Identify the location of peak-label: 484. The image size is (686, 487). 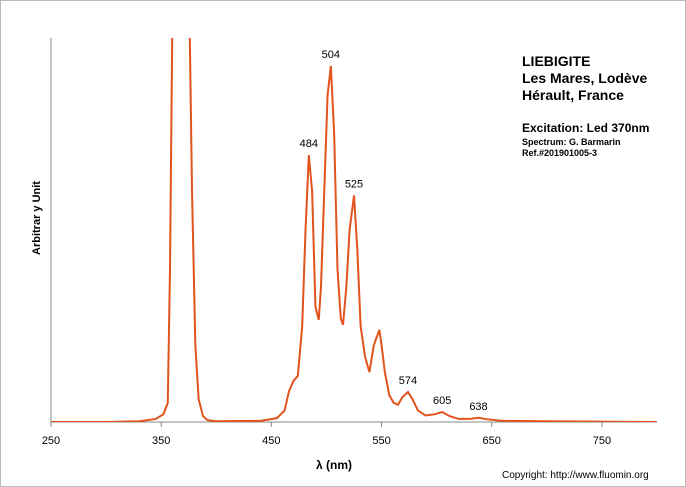
(309, 144).